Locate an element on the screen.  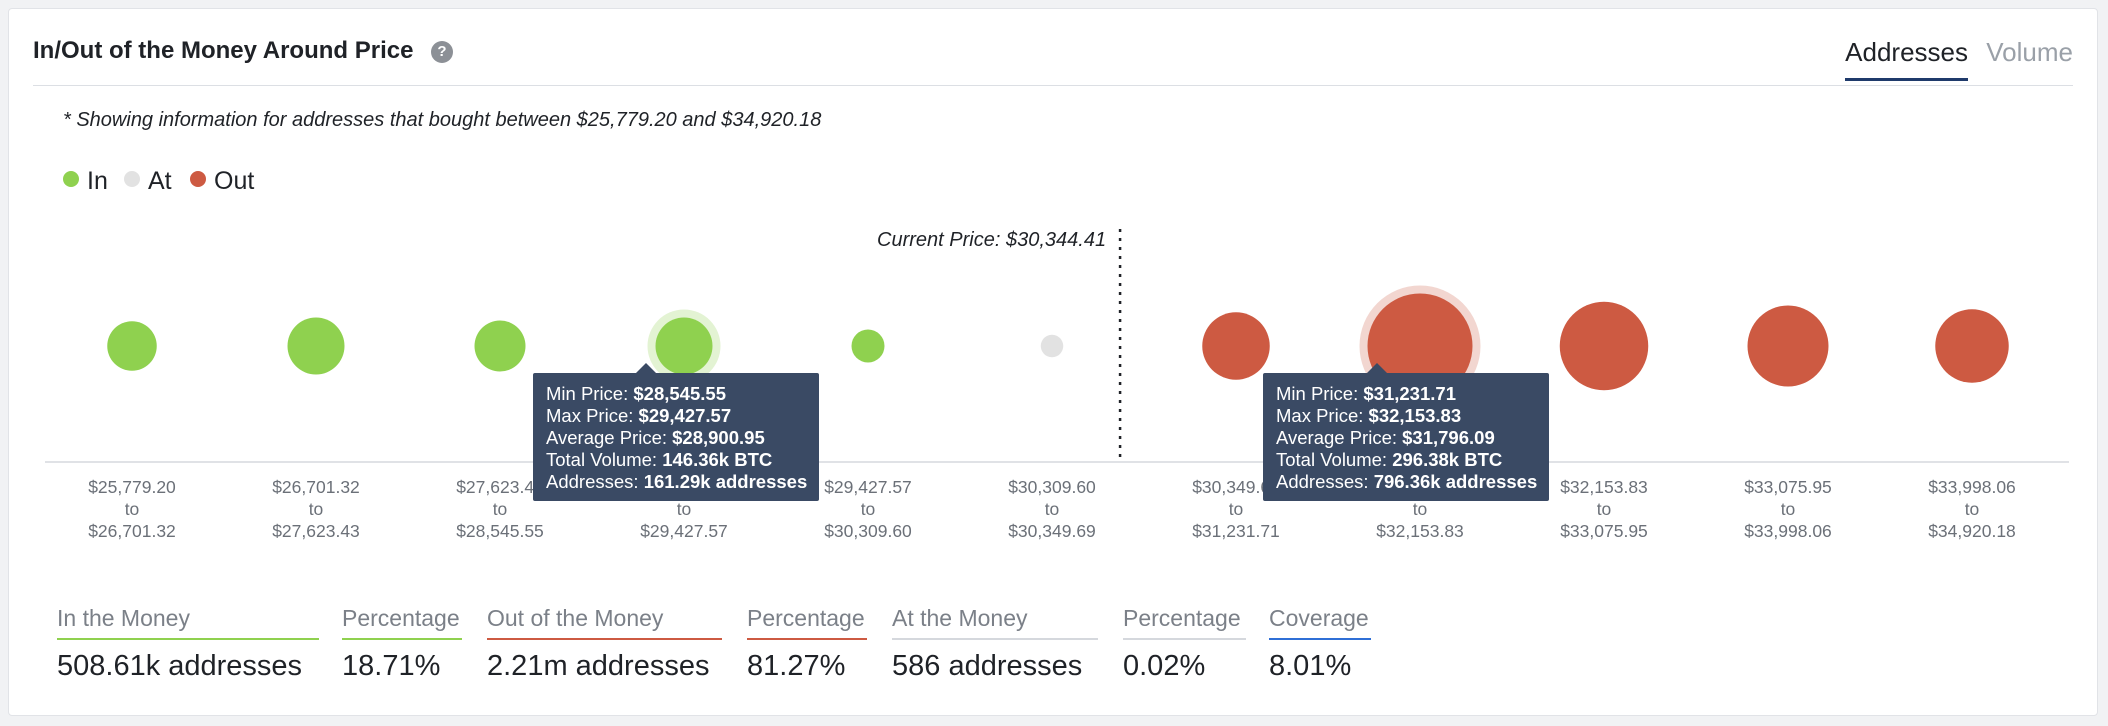
legend-out-label: Out is located at coordinates (234, 181).